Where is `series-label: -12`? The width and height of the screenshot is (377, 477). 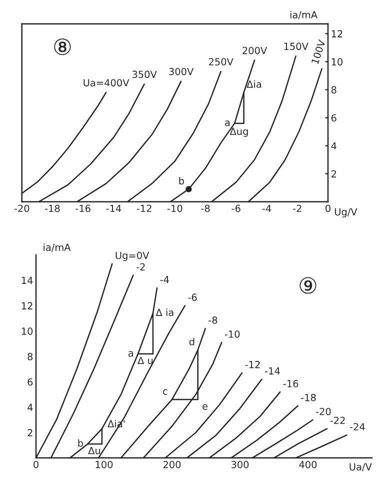
series-label: -12 is located at coordinates (252, 364).